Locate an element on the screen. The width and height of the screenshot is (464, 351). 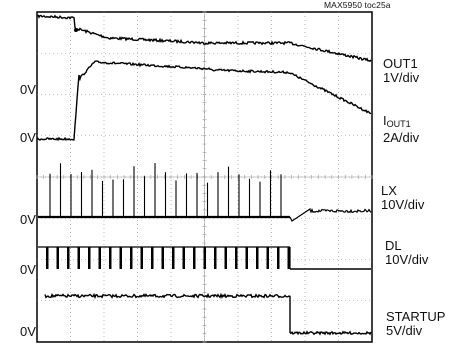
zero-label-dl: 0V is located at coordinates (28, 219).